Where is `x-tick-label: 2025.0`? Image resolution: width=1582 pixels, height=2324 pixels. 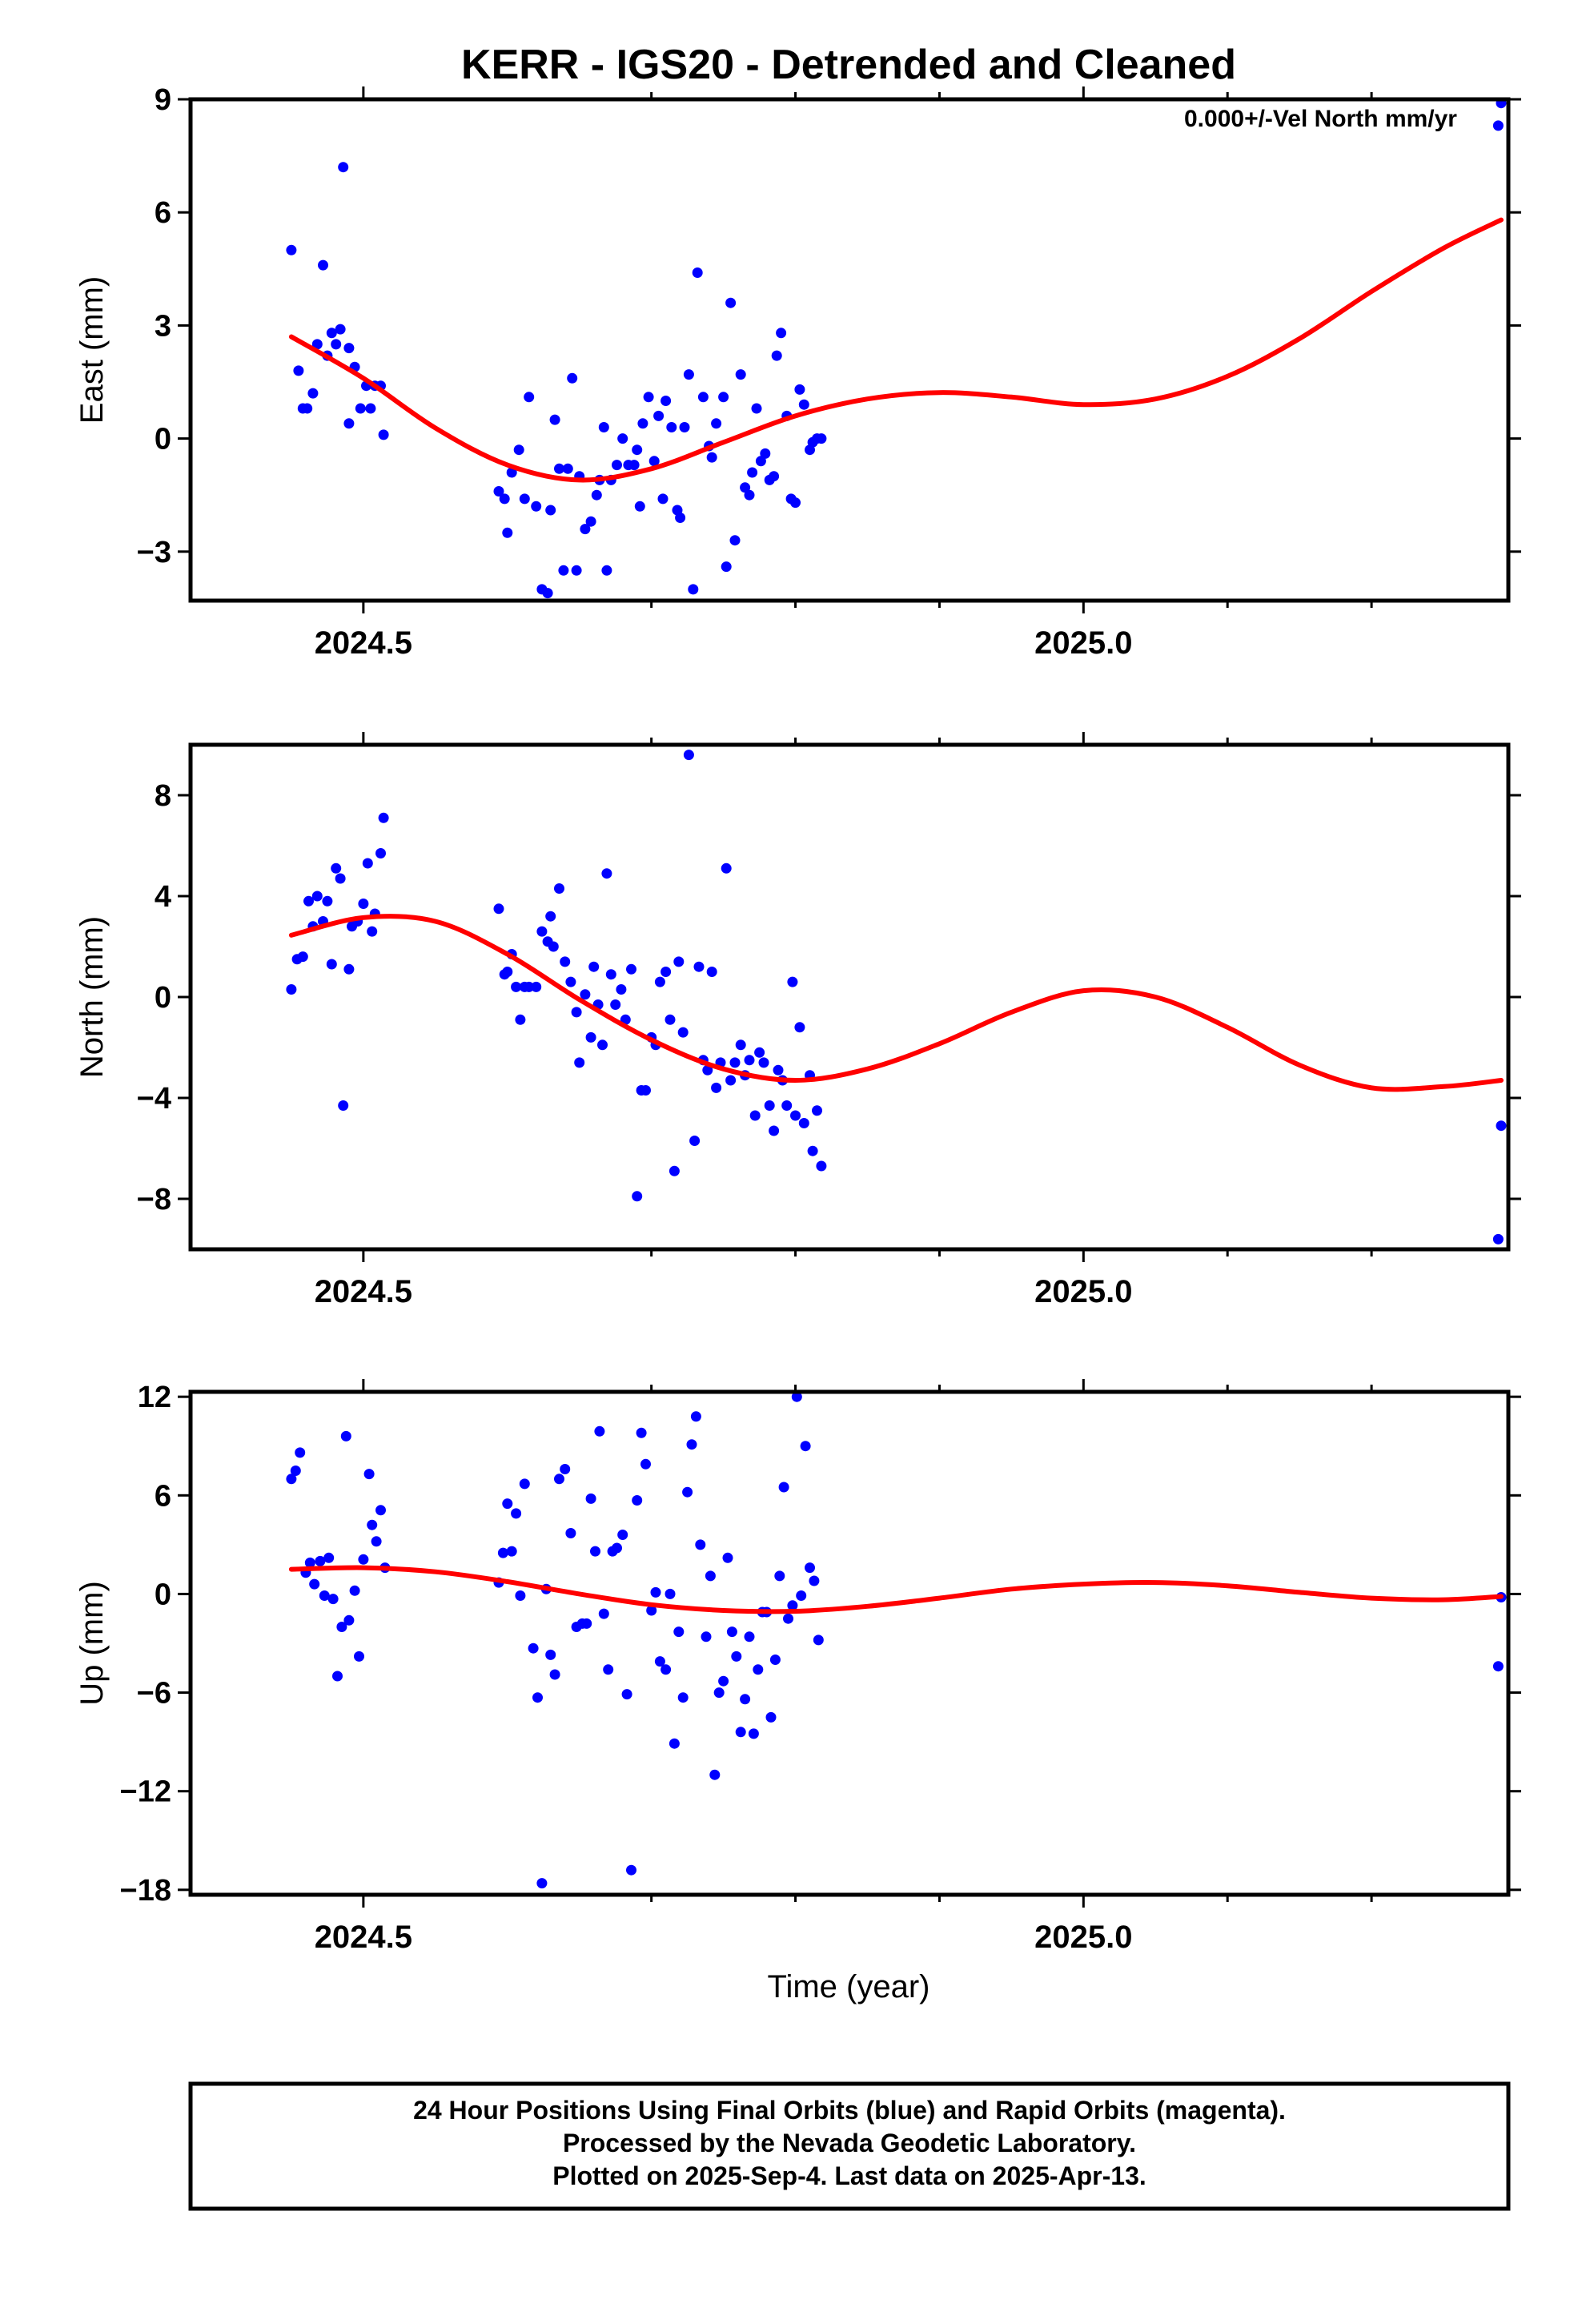 x-tick-label: 2025.0 is located at coordinates (1083, 1291).